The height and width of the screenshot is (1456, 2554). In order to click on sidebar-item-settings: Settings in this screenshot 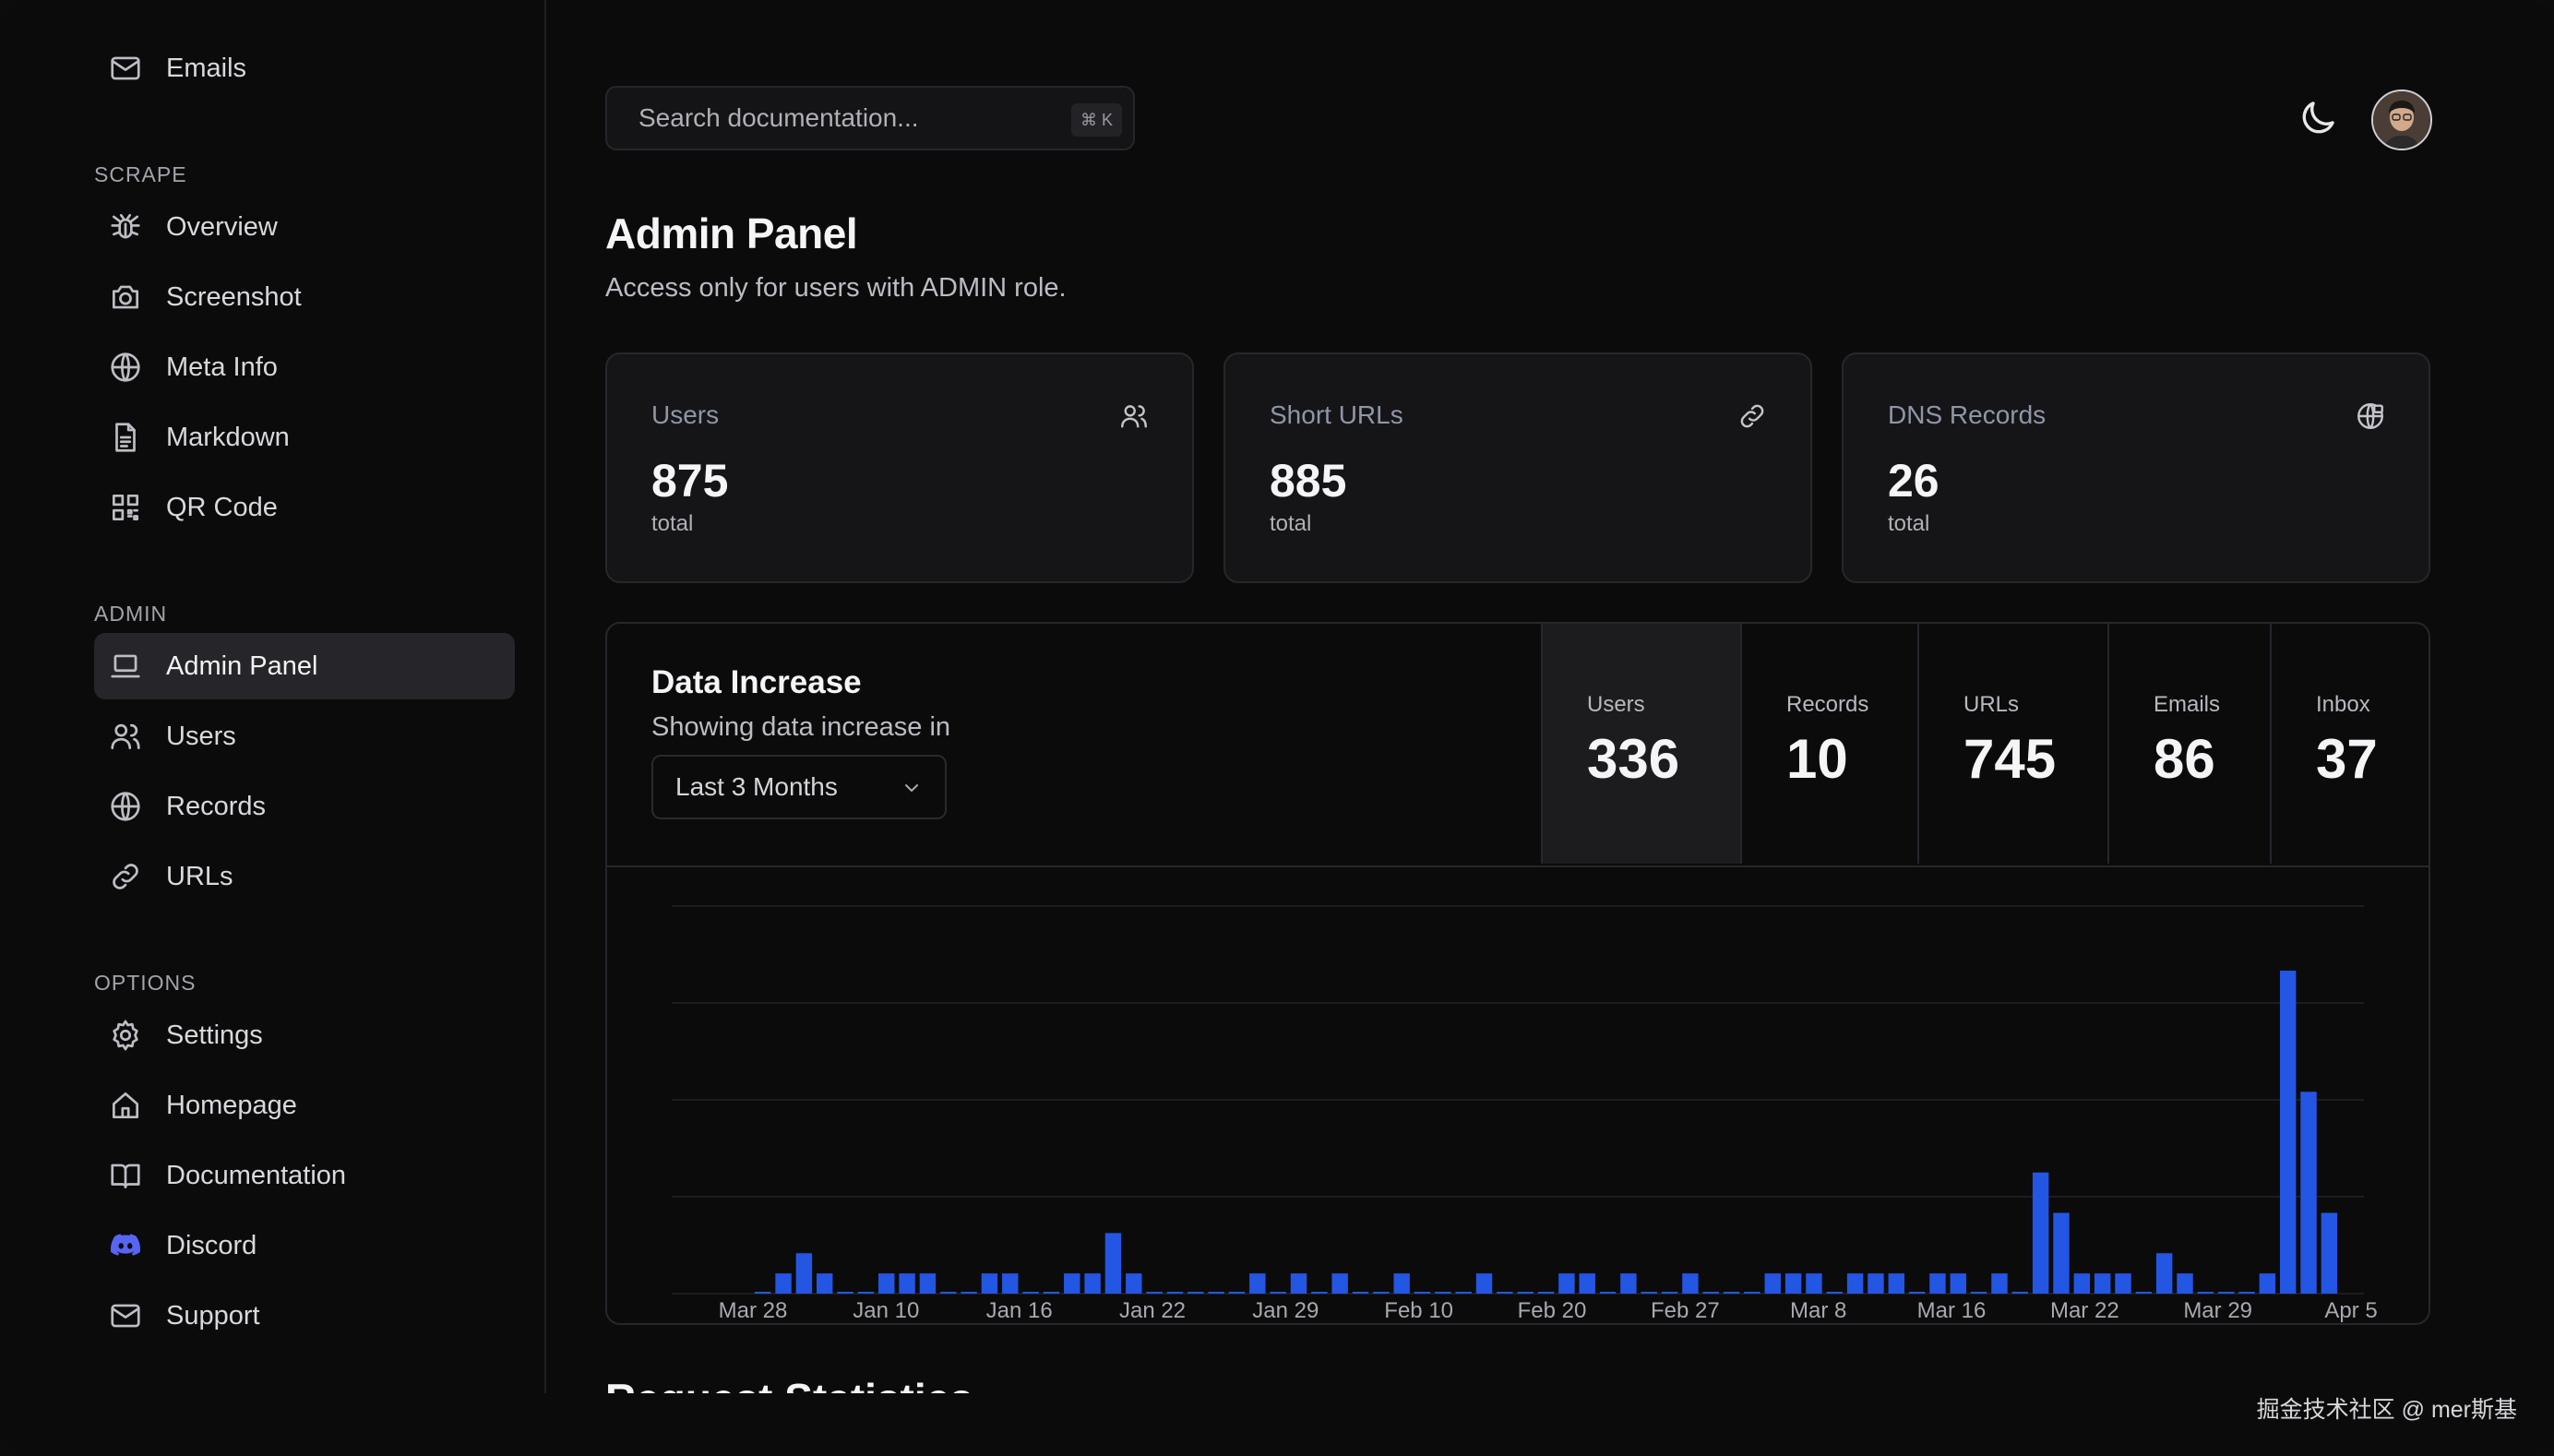, I will do `click(305, 1035)`.